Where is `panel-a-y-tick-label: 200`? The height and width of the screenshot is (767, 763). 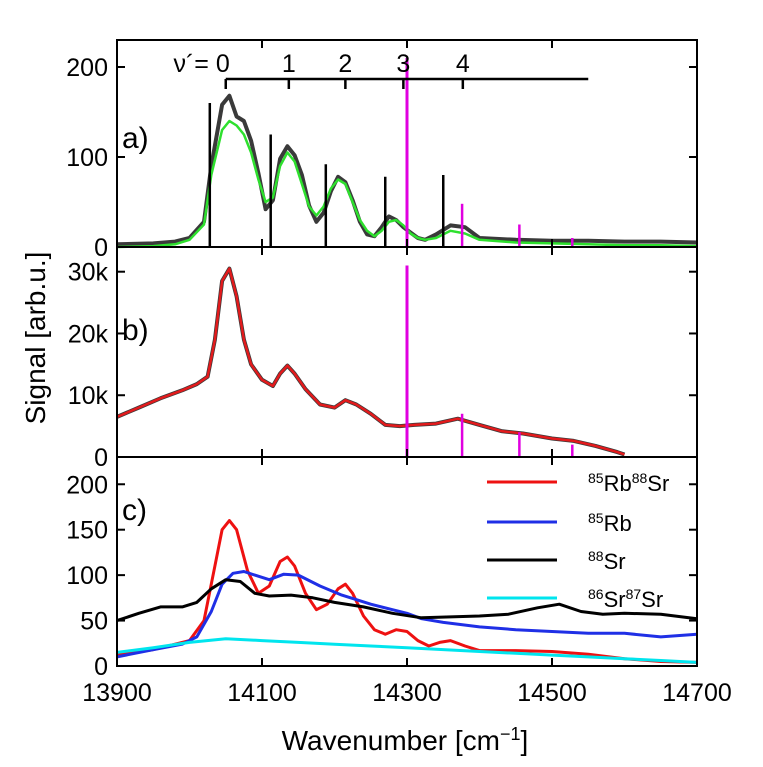 panel-a-y-tick-label: 200 is located at coordinates (87, 68).